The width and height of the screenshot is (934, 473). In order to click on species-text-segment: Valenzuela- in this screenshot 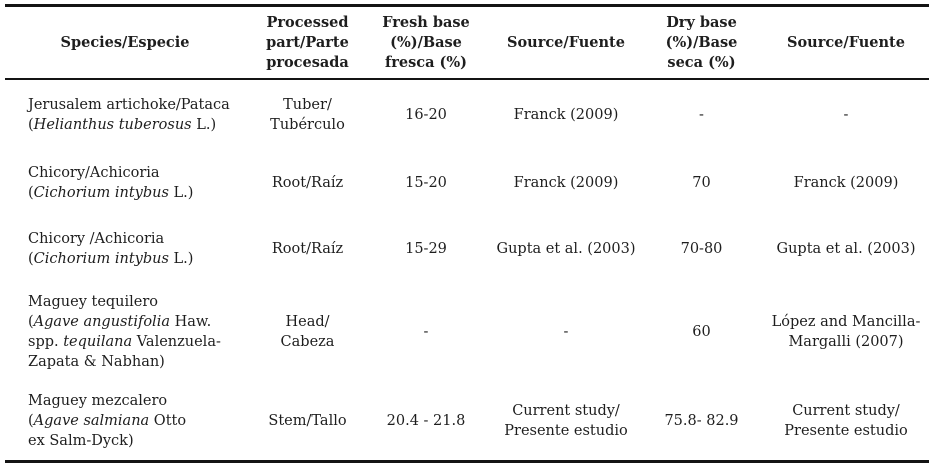, I will do `click(176, 341)`.